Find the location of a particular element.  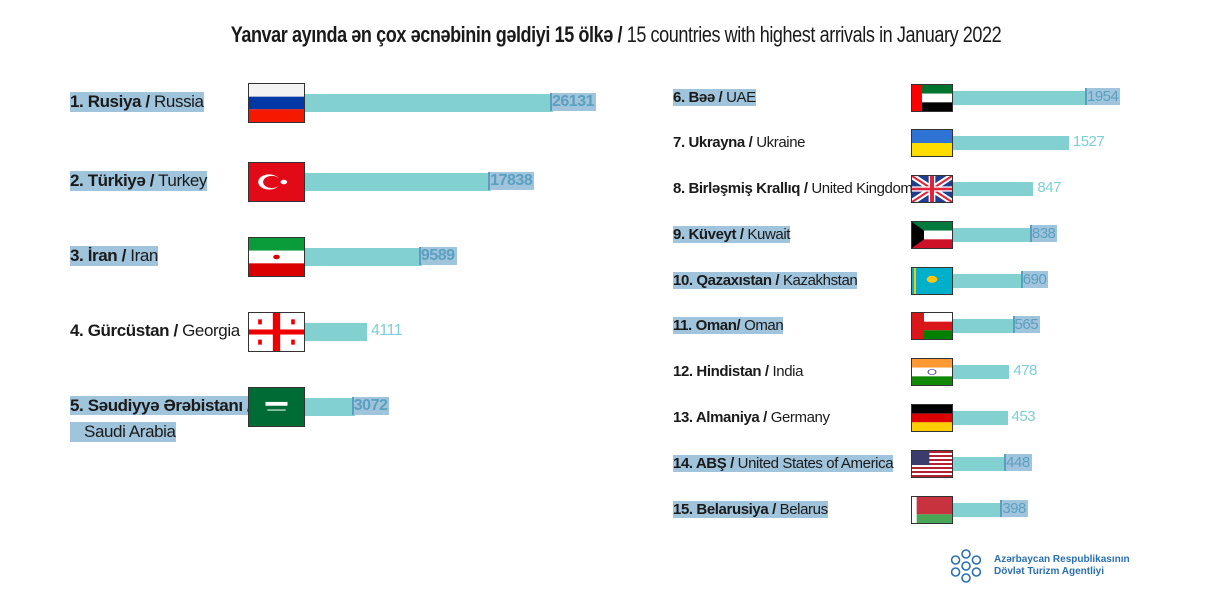

country-label: 14. ABŞ / United States of America is located at coordinates (783, 463).